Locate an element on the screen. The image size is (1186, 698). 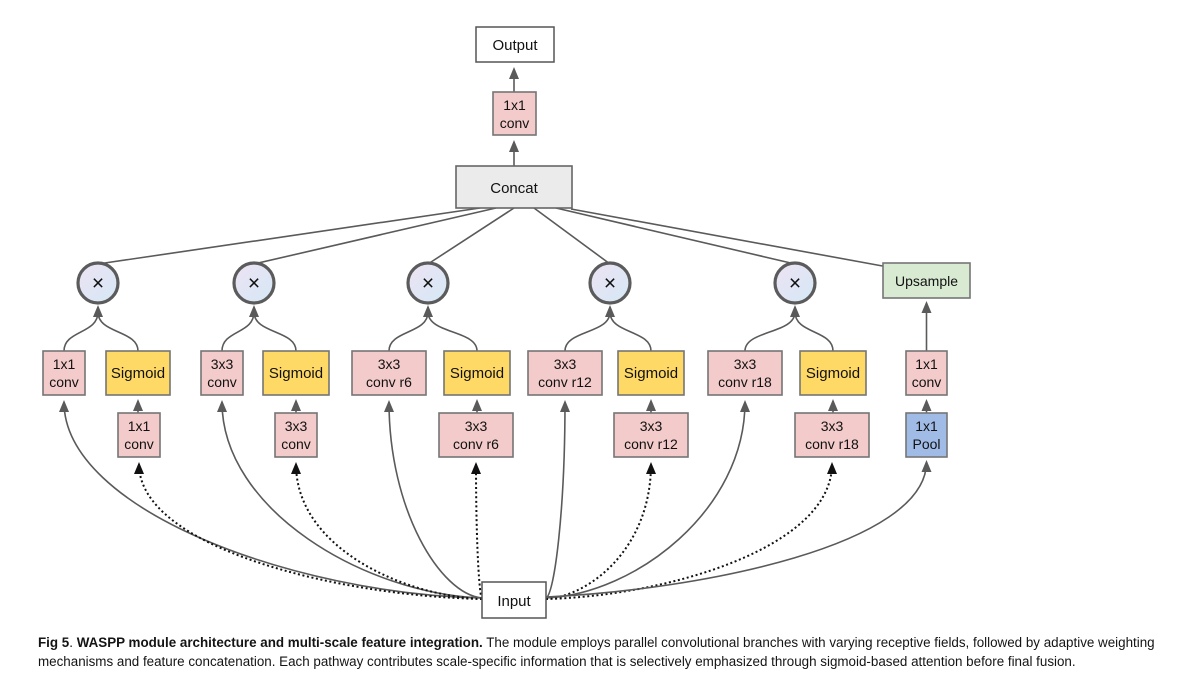
concat-node-label: Concat is located at coordinates (514, 188).